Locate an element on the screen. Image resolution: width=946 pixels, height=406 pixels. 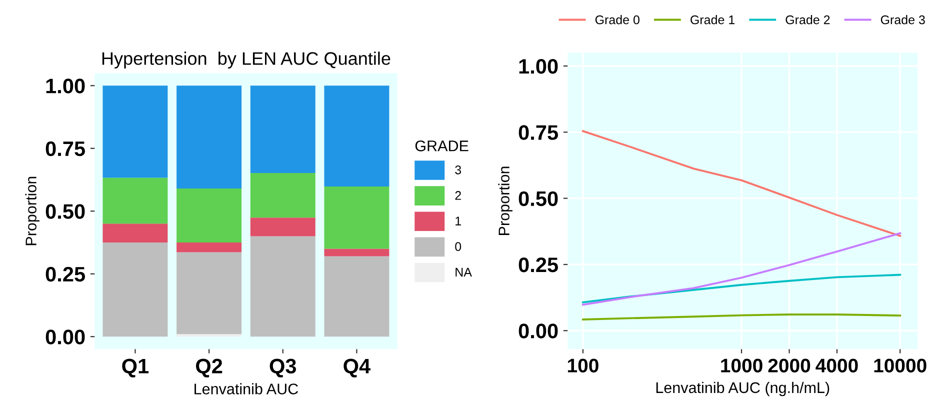
x-axis-title: Lenvatinib AUC (ng.h/mL) is located at coordinates (743, 389).